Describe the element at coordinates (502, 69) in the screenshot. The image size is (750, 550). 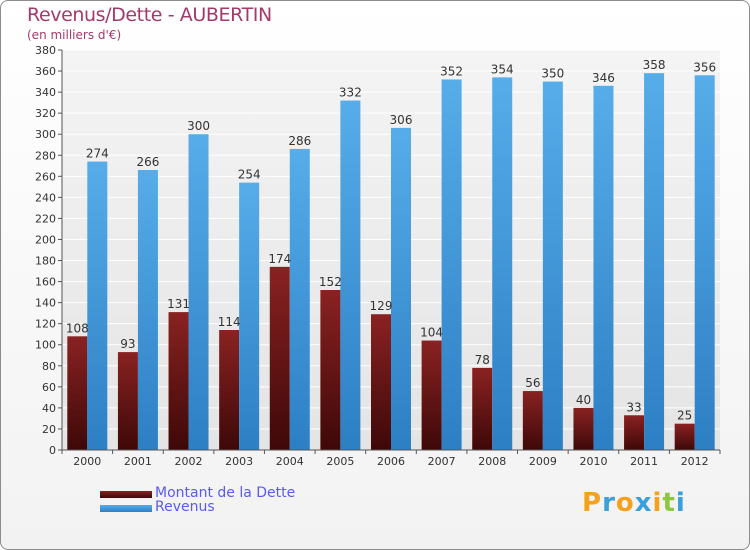
I see `data-label-revenus: 354` at that location.